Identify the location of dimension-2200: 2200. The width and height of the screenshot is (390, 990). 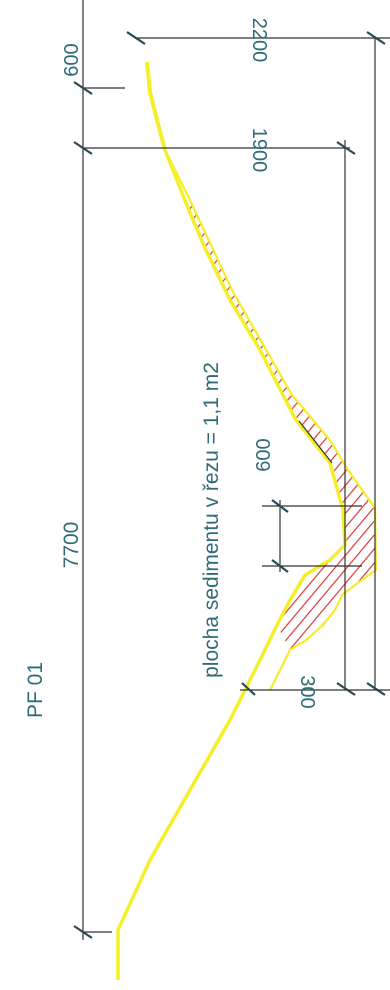
(259, 40).